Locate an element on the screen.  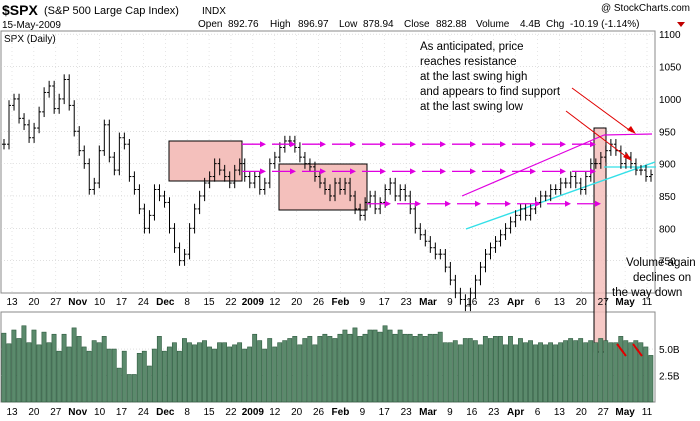
high-value: 896.97 is located at coordinates (313, 24).